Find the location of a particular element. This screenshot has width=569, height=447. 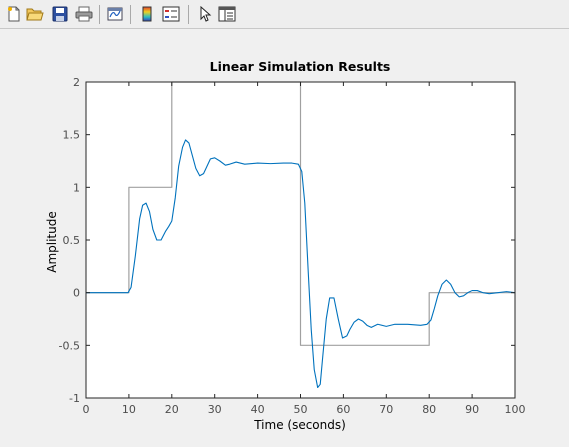

x-tick-label: 20 is located at coordinates (172, 409).